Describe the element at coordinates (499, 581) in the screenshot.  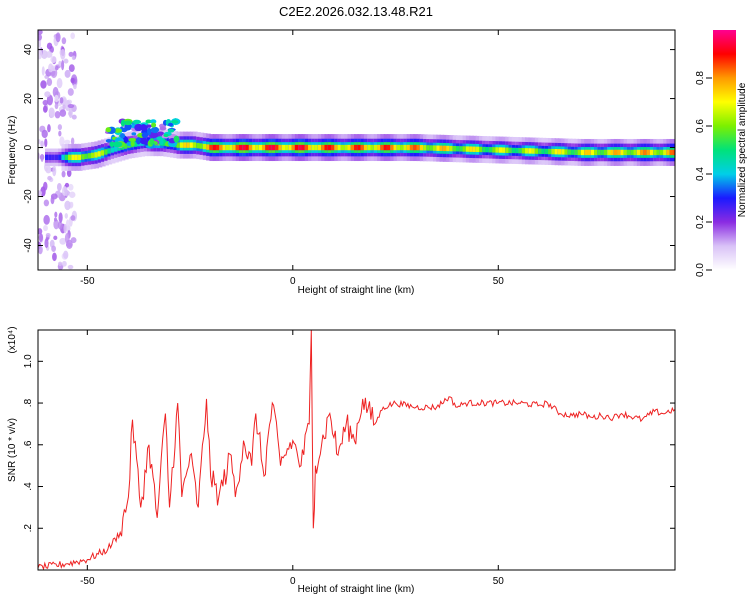
I see `x-tick-label: 50` at that location.